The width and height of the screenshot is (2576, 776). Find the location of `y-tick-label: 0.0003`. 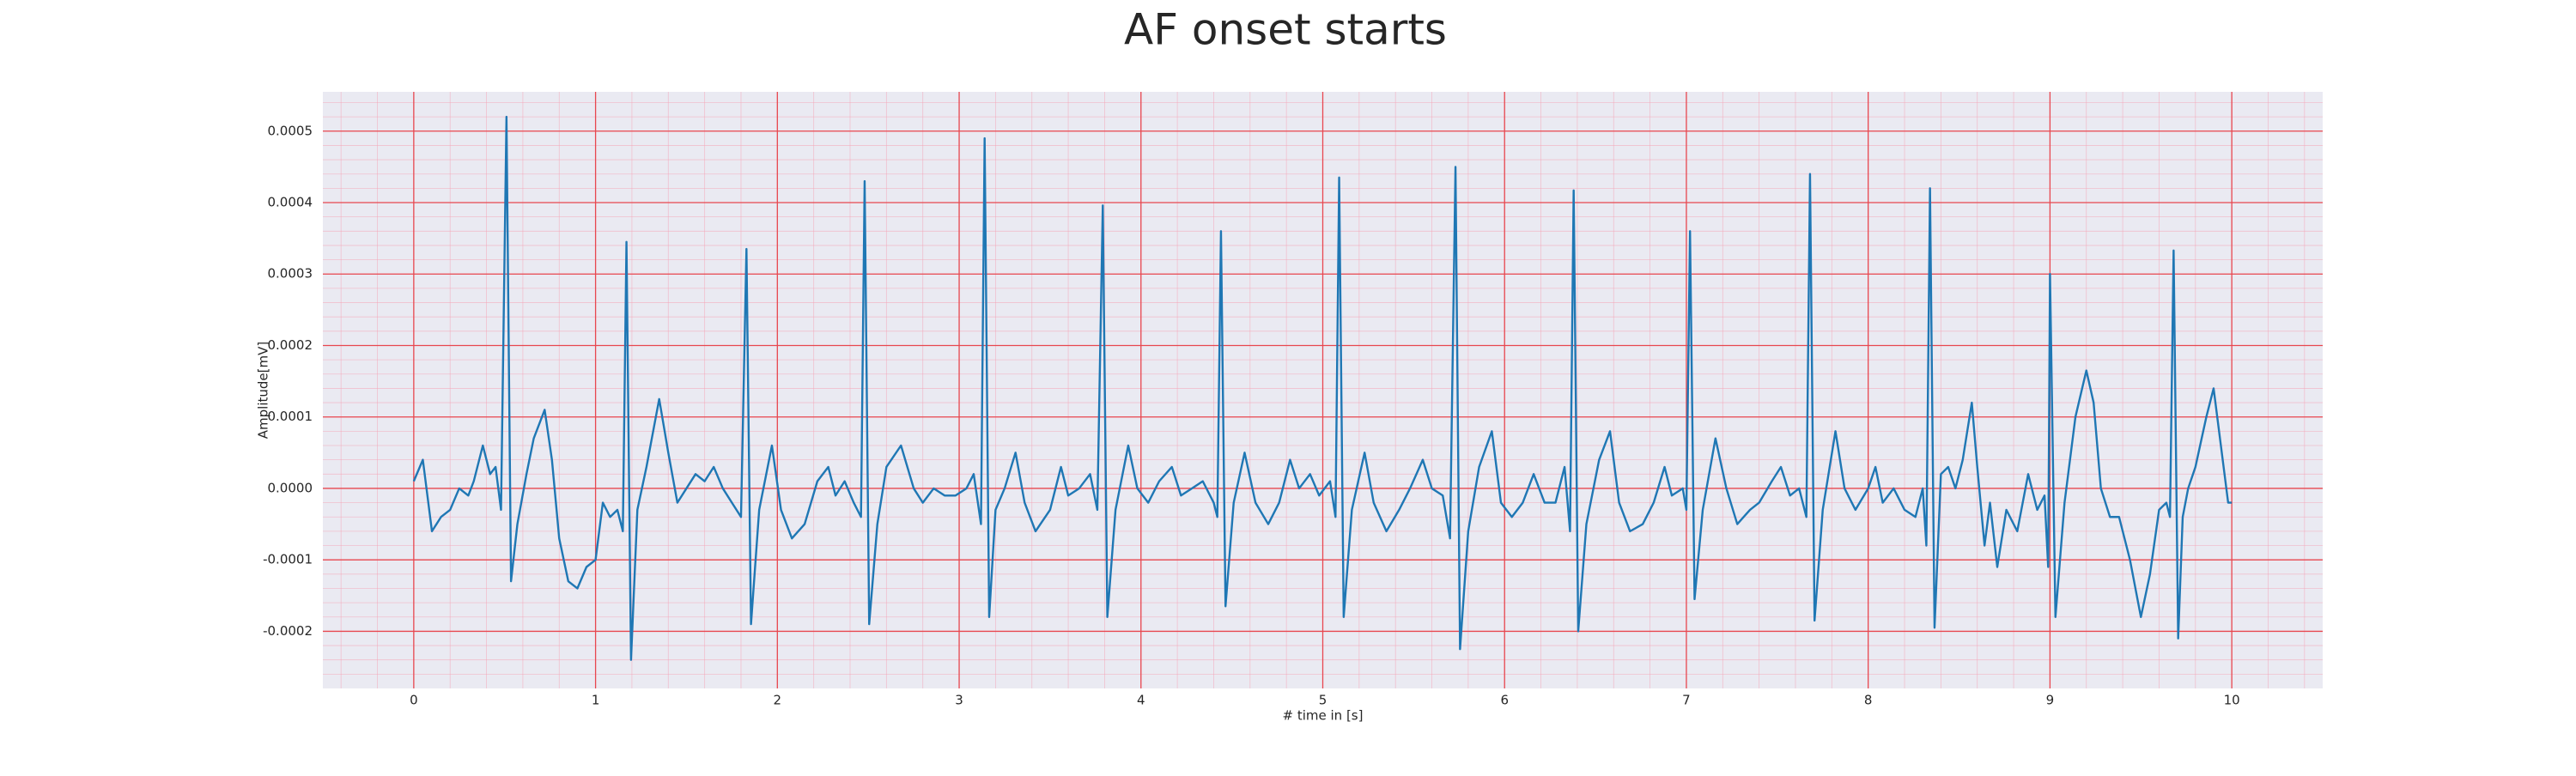

y-tick-label: 0.0003 is located at coordinates (291, 274).